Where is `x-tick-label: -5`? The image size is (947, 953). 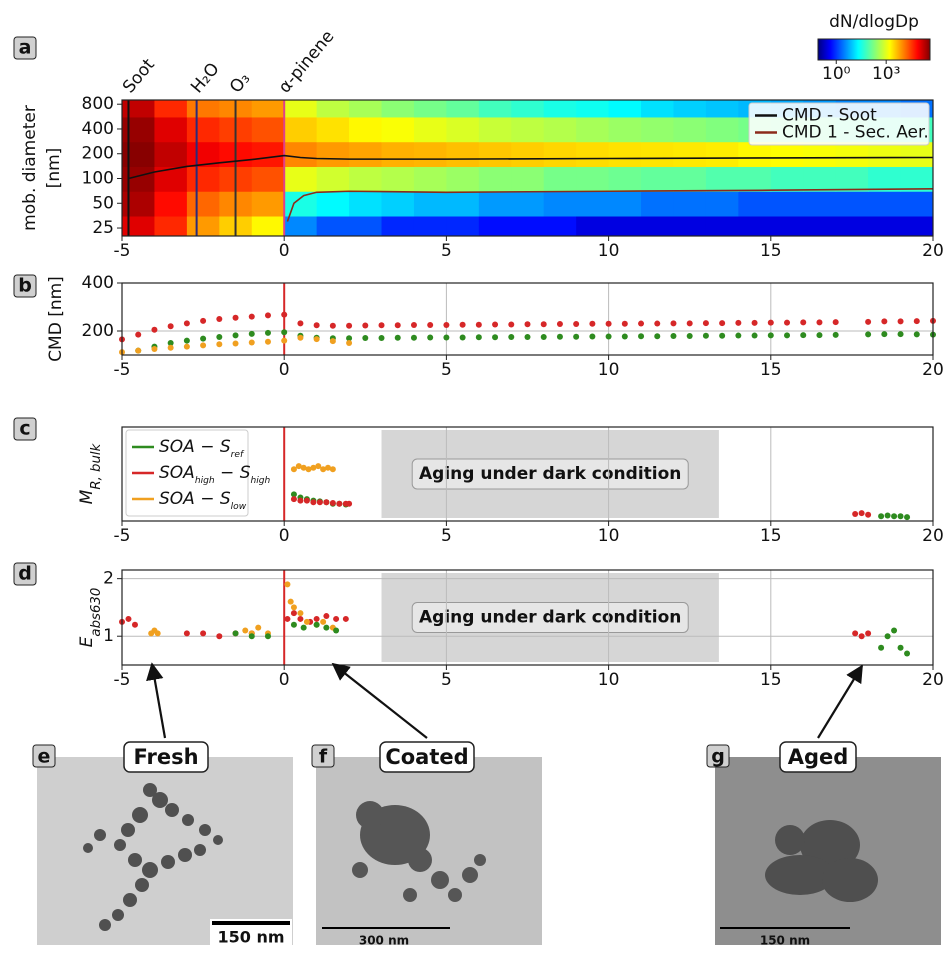
x-tick-label: -5 is located at coordinates (122, 251).